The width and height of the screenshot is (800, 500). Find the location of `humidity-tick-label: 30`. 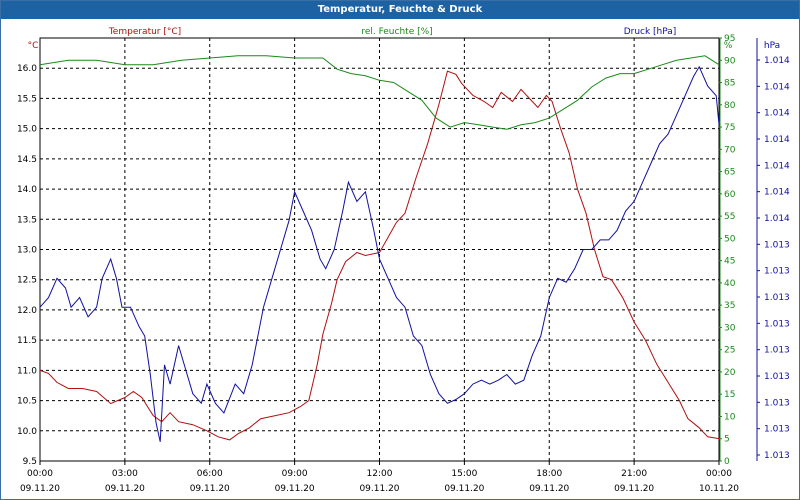

humidity-tick-label: 30 is located at coordinates (730, 328).